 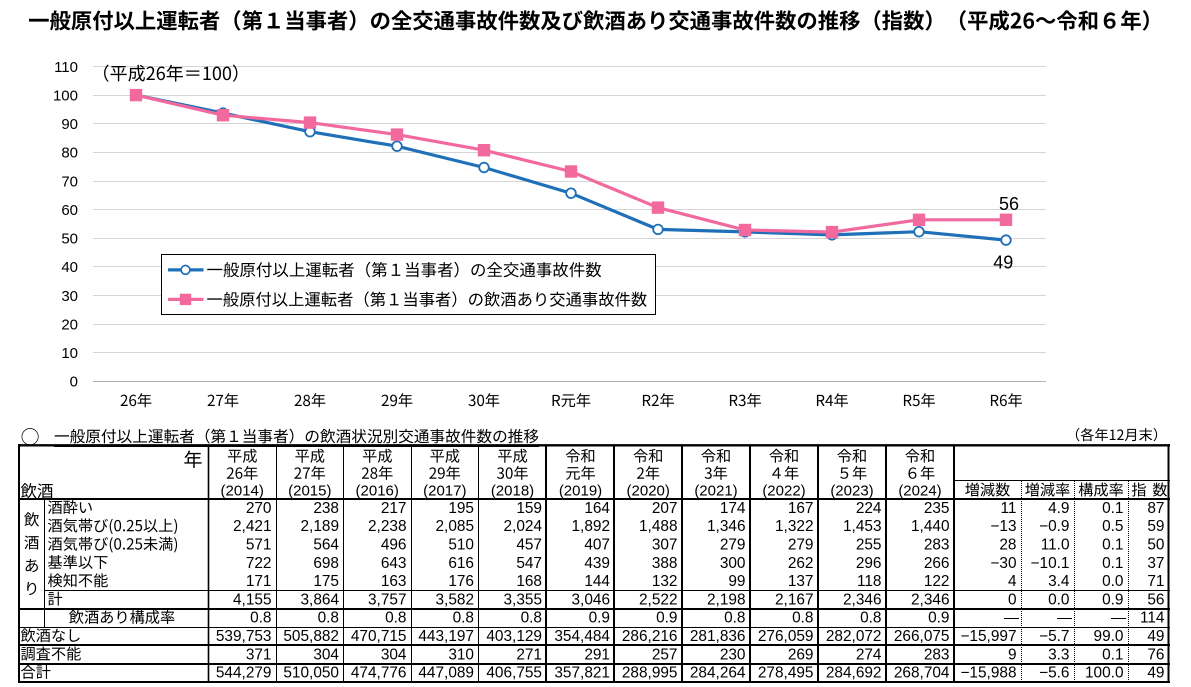 What do you see at coordinates (665, 563) in the screenshot?
I see `svg-text: 388` at bounding box center [665, 563].